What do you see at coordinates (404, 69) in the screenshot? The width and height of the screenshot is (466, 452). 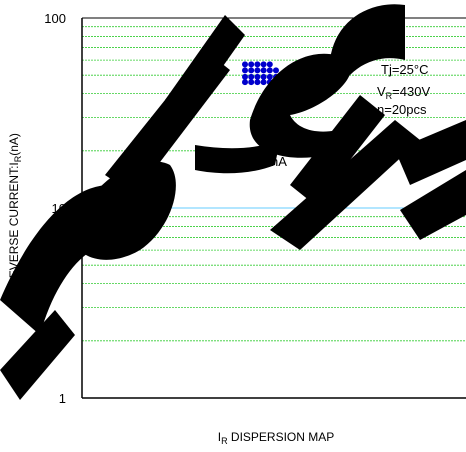 I see `condition-tj: Tj=25°C` at bounding box center [404, 69].